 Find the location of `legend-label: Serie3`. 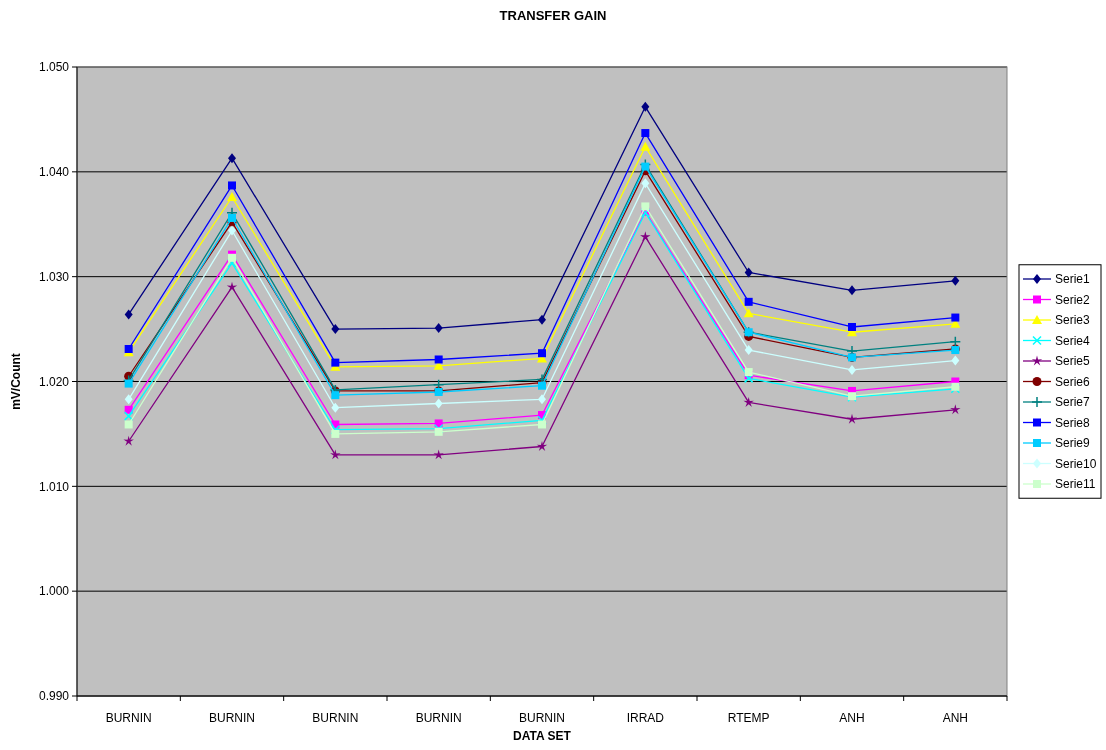

legend-label: Serie3 is located at coordinates (1073, 320).